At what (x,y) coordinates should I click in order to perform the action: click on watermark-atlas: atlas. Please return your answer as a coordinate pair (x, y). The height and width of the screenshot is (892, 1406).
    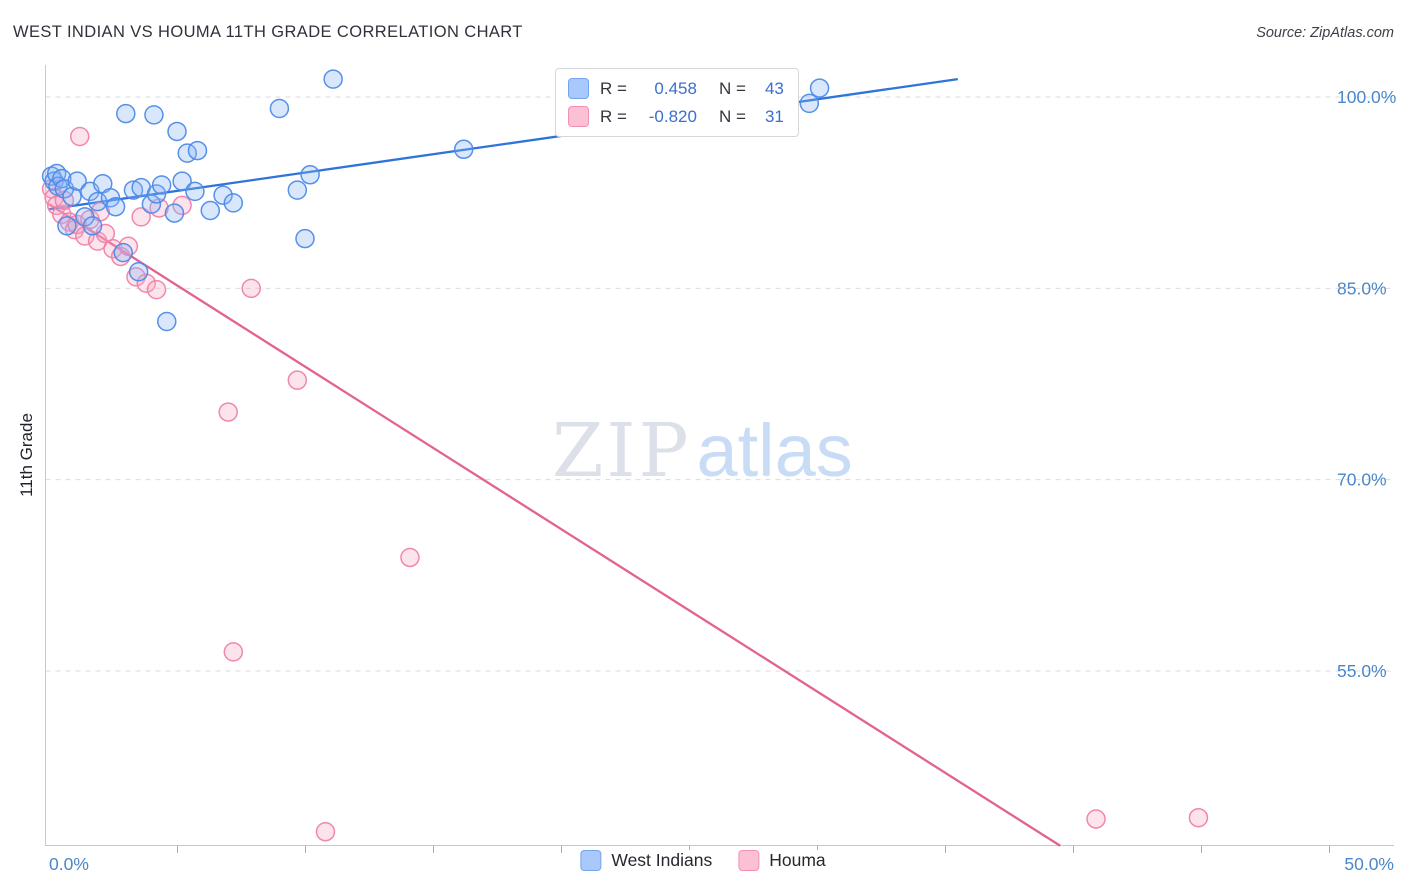
    Looking at the image, I should click on (774, 450).